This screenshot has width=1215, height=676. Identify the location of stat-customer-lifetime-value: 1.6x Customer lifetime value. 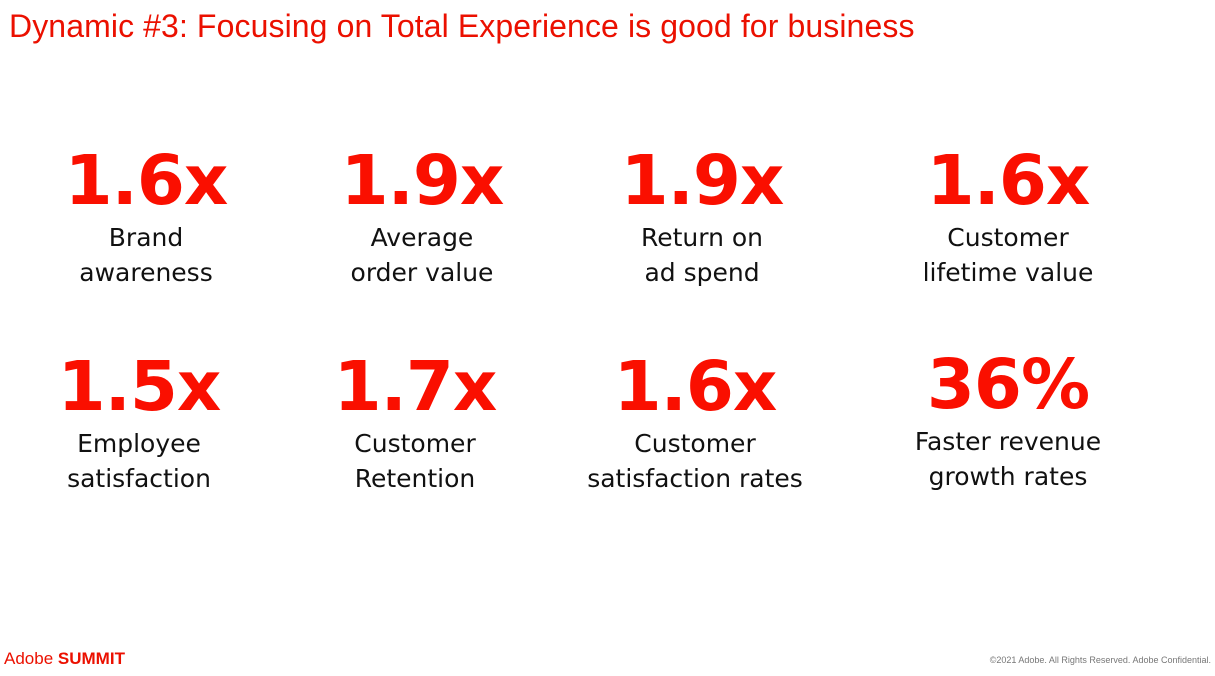
(1008, 218).